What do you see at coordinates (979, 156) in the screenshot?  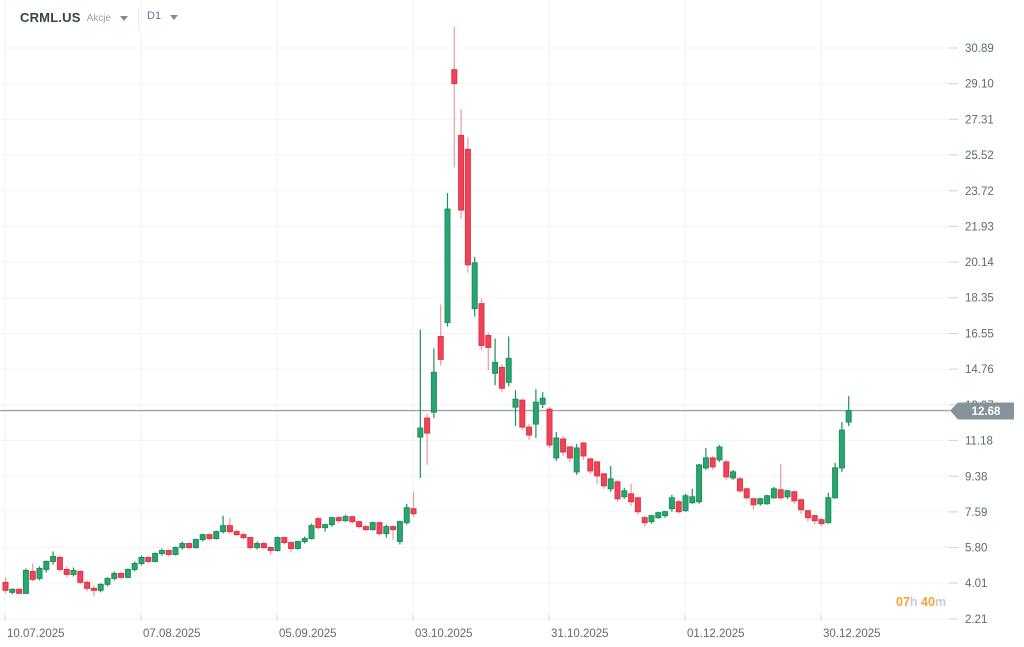 I see `price-tick-label: 25.52` at bounding box center [979, 156].